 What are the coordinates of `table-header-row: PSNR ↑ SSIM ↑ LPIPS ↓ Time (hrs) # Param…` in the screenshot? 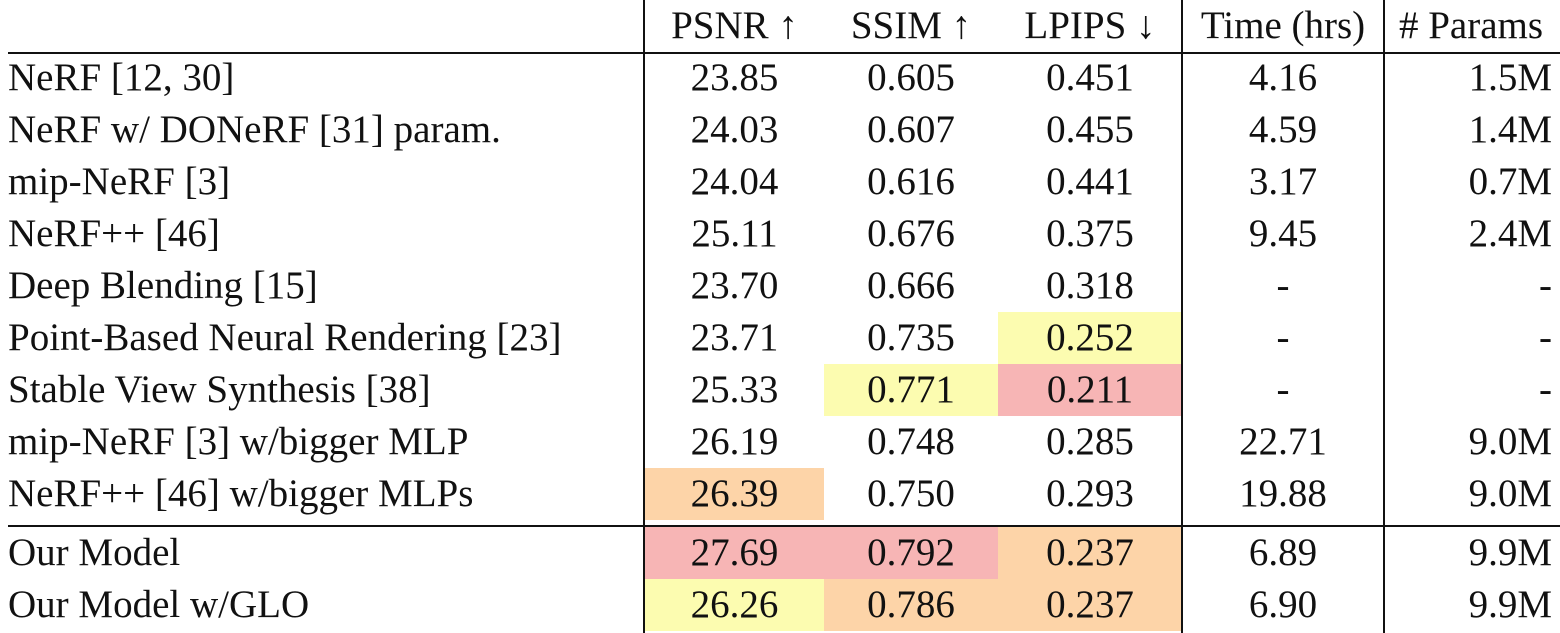 It's located at (780, 26).